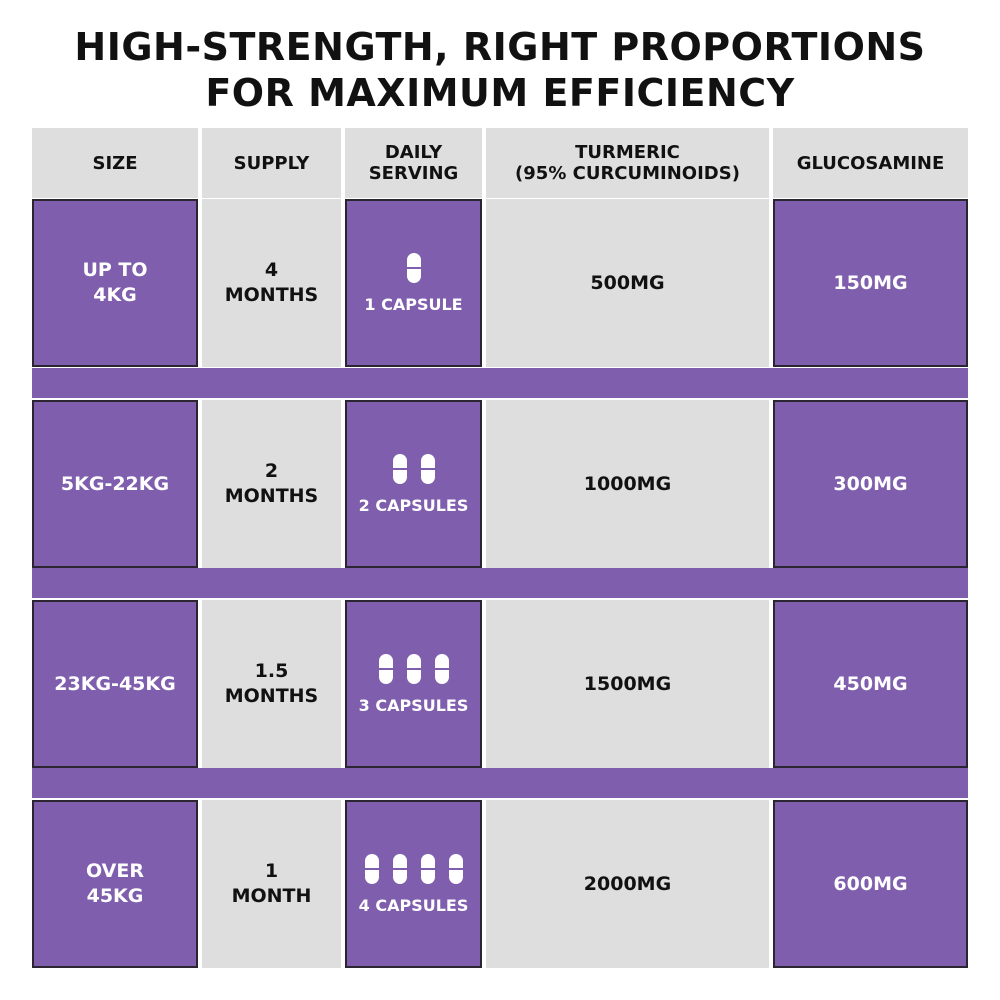  I want to click on turmeric-amount: 1000MG, so click(627, 483).